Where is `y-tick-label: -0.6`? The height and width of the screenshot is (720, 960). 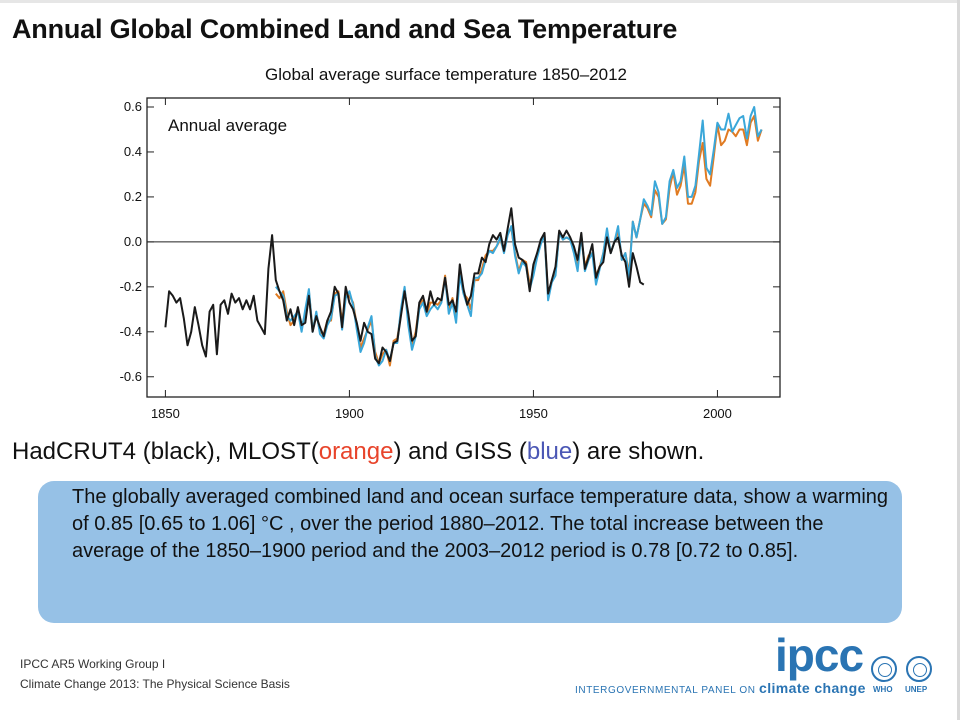 y-tick-label: -0.6 is located at coordinates (131, 376).